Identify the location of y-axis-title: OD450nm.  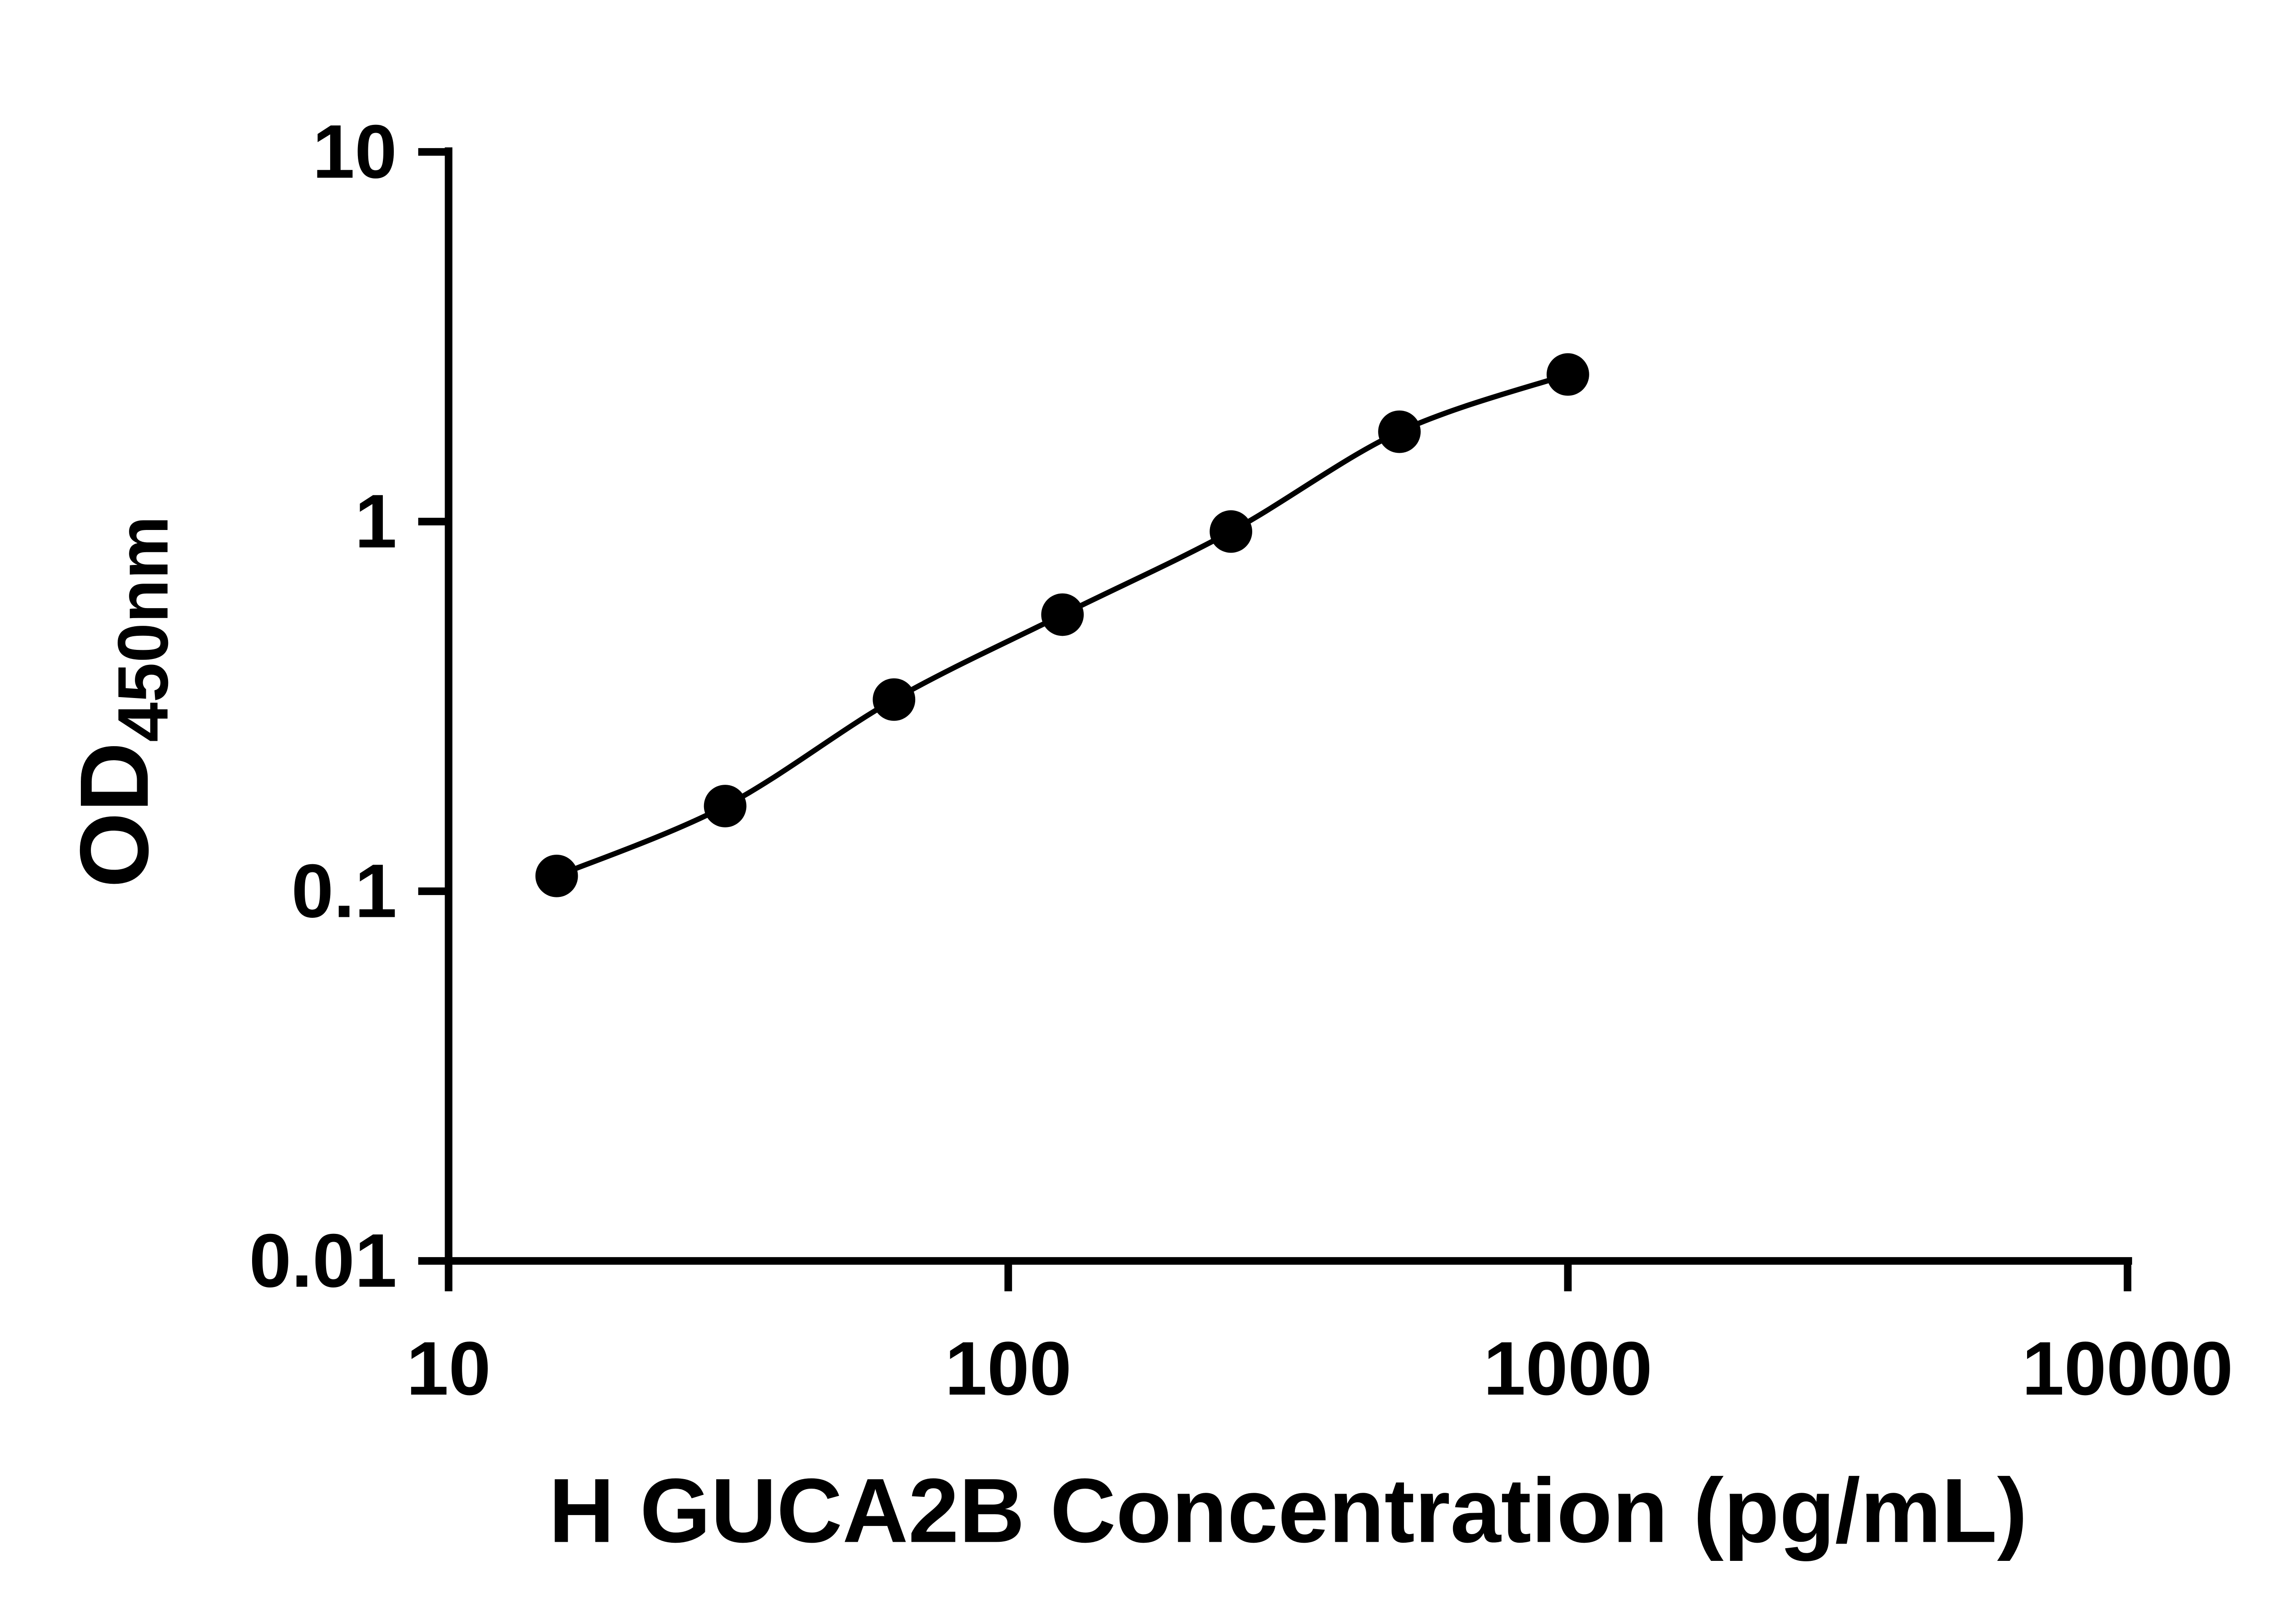
(121, 702).